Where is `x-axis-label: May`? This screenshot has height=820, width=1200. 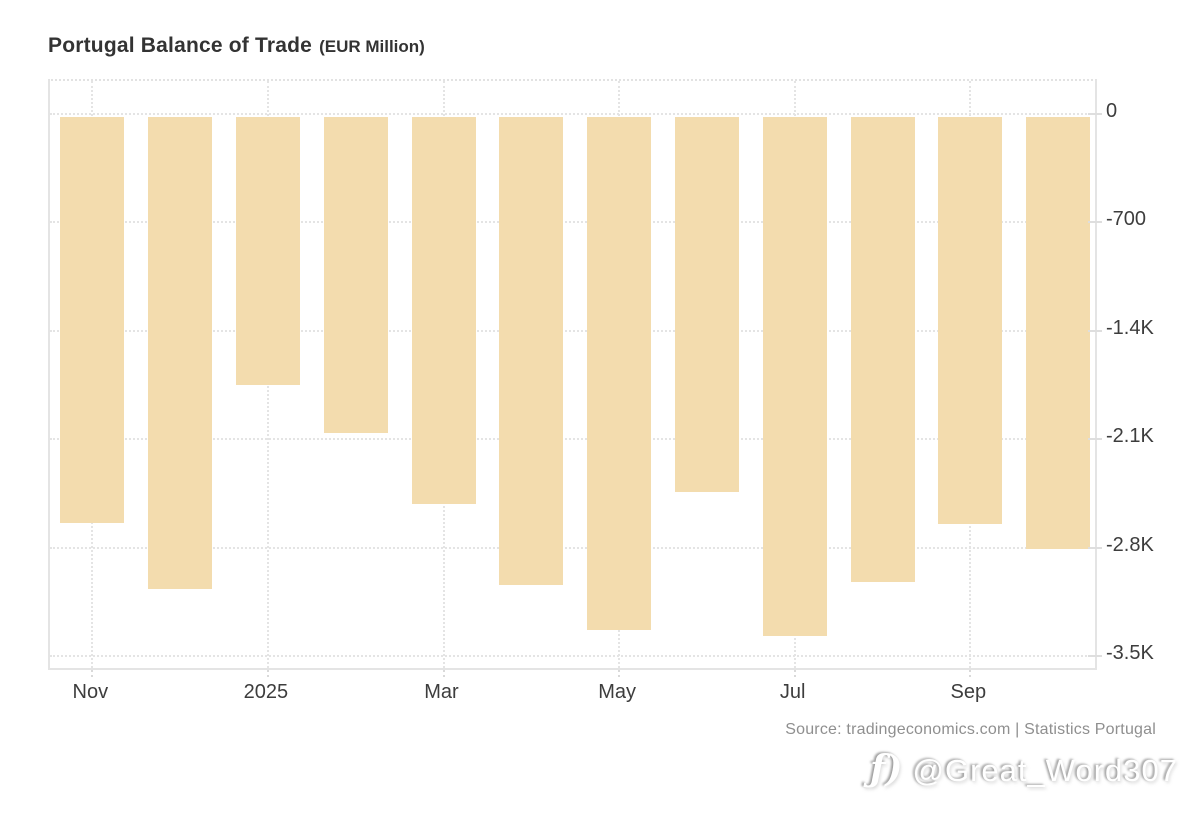
x-axis-label: May is located at coordinates (617, 692).